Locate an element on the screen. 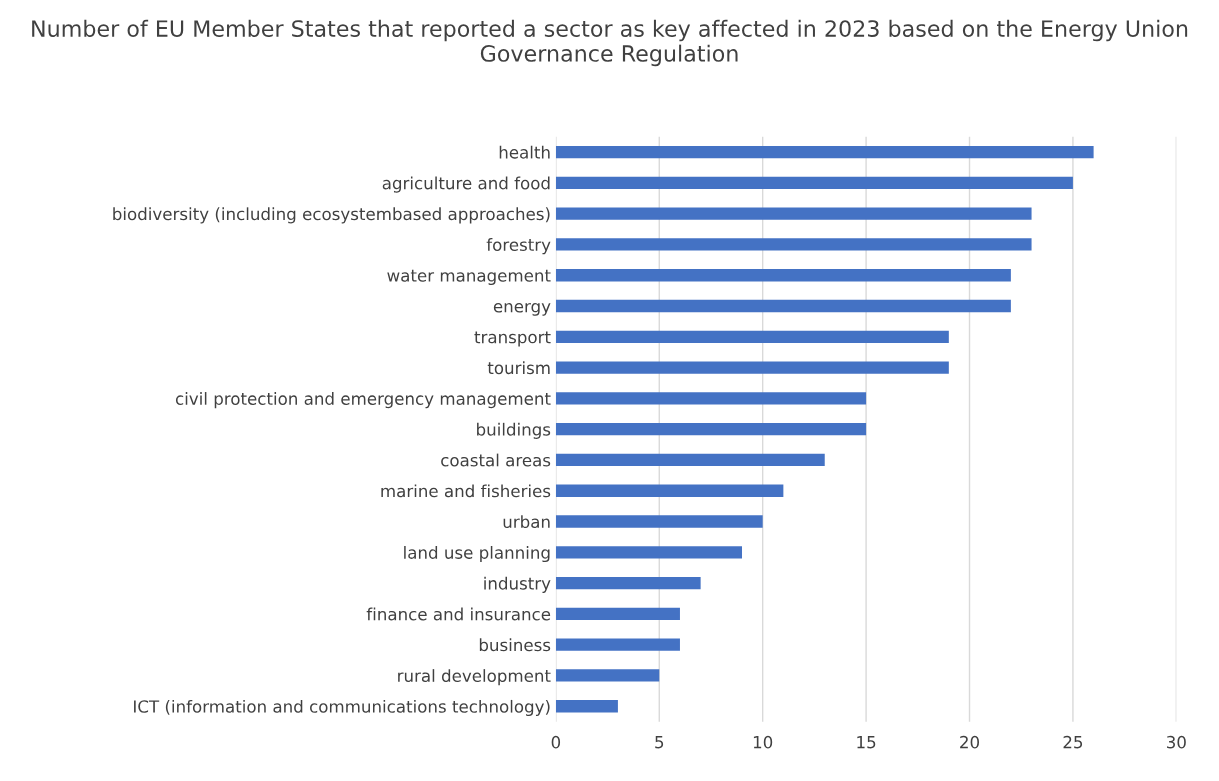 This screenshot has width=1219, height=781. y-tick-label: ICT (information and communications technology) is located at coordinates (342, 708).